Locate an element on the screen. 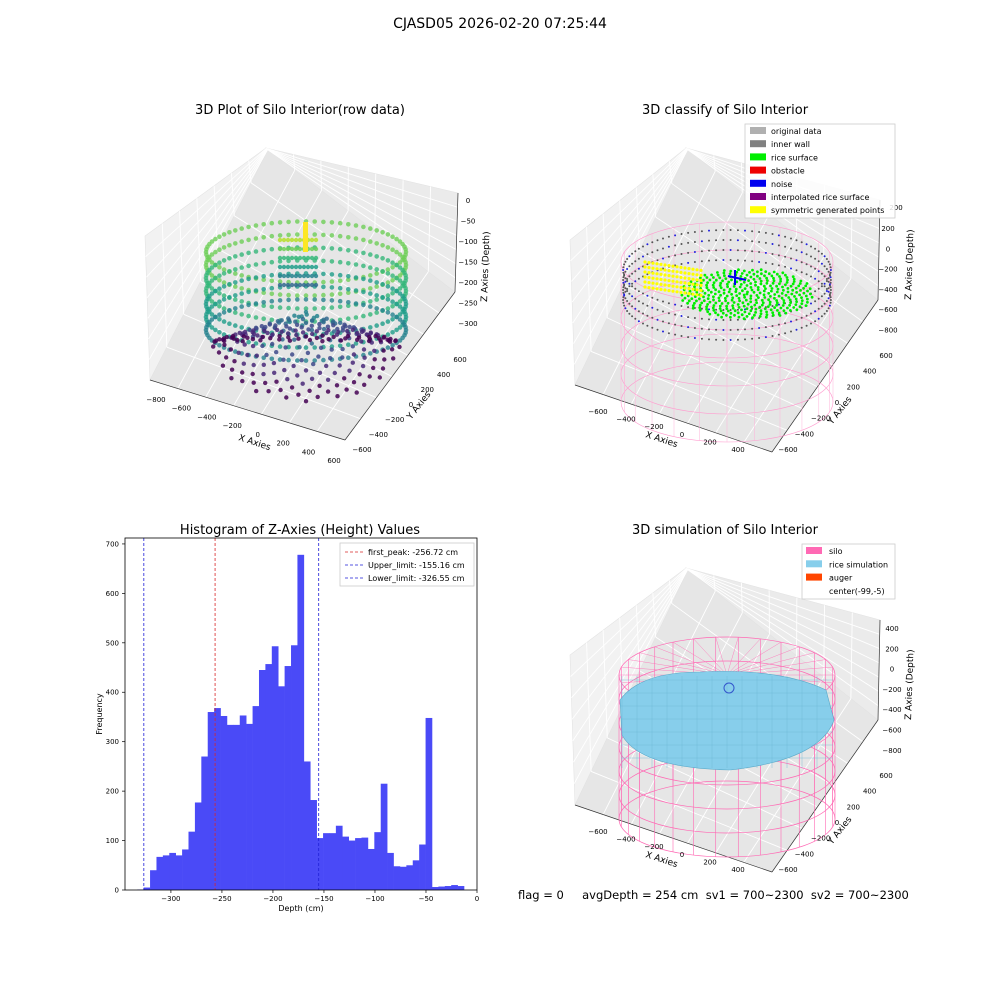 This screenshot has height=1000, width=1000. histogram-x-ticks: −300 −250 −200 −150 −100 −50 0 is located at coordinates (320, 896).